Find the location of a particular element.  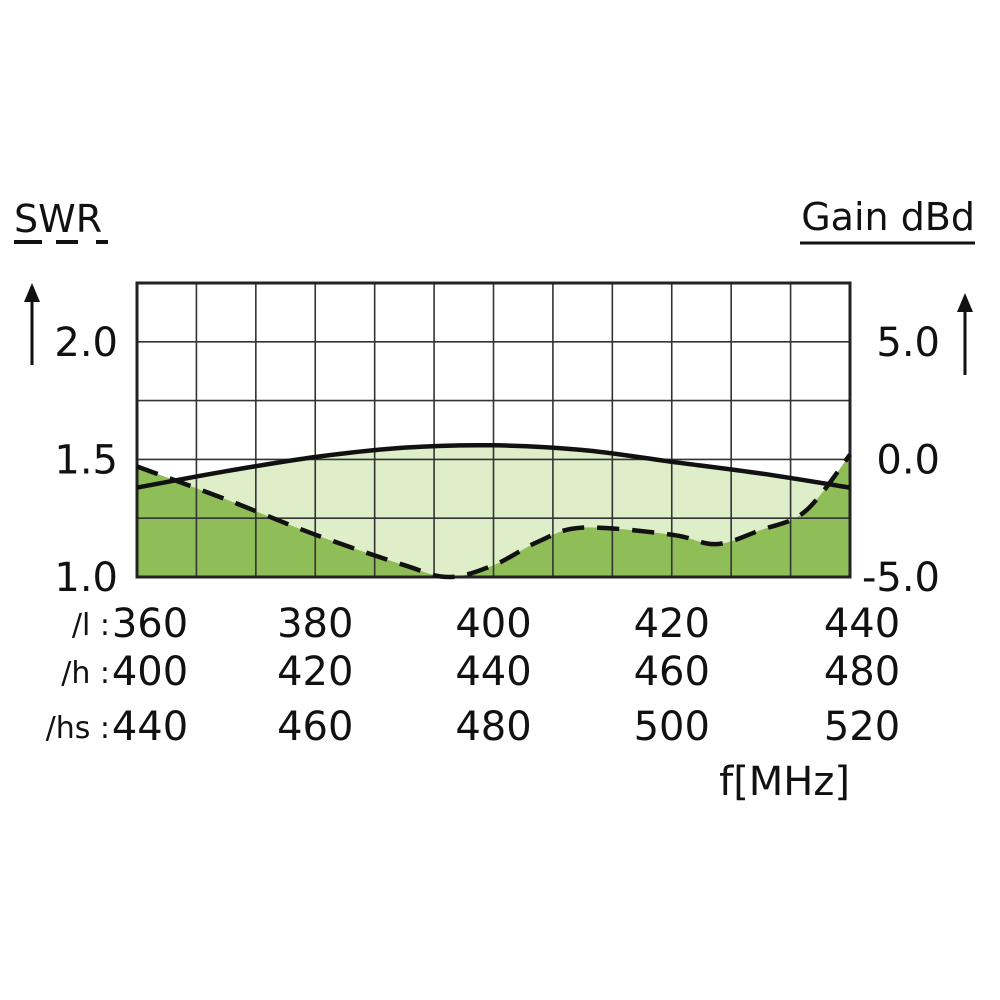

right-up-arrow-icon is located at coordinates (965, 334).